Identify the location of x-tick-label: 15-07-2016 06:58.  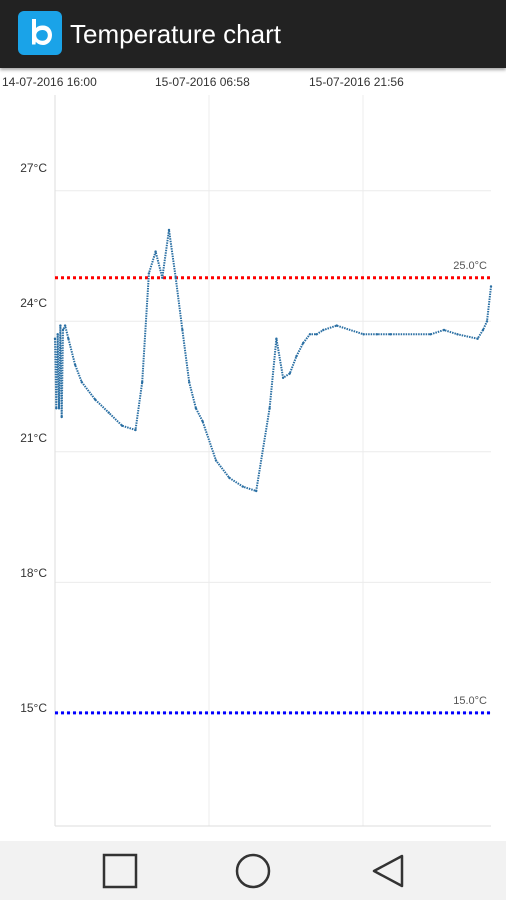
(202, 82).